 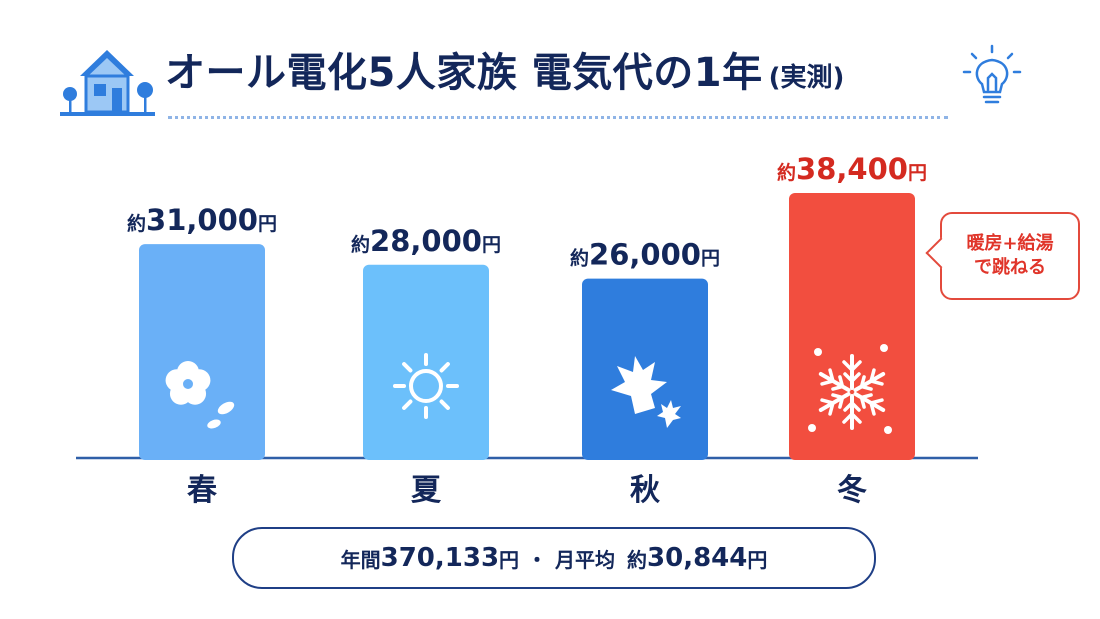 What do you see at coordinates (464, 73) in the screenshot?
I see `title-main: オール電化5人家族 電気代の1年` at bounding box center [464, 73].